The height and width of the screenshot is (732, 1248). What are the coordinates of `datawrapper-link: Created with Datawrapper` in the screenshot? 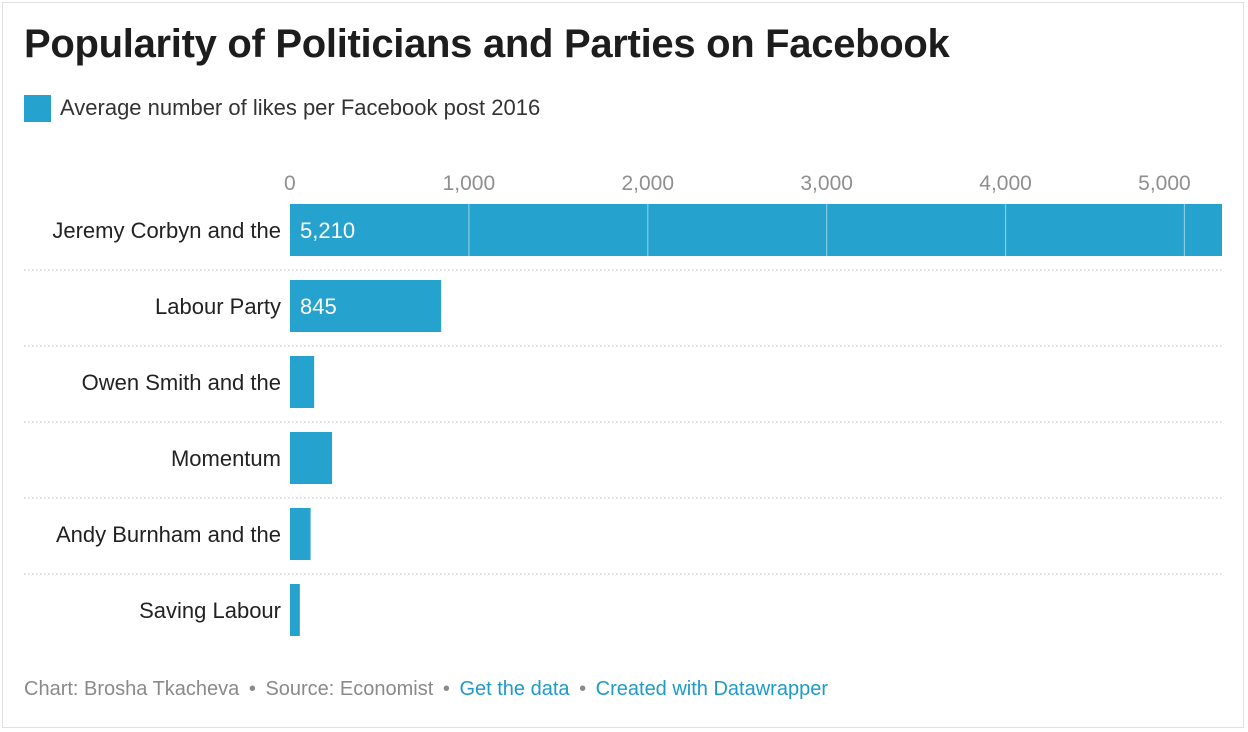 It's located at (711, 689).